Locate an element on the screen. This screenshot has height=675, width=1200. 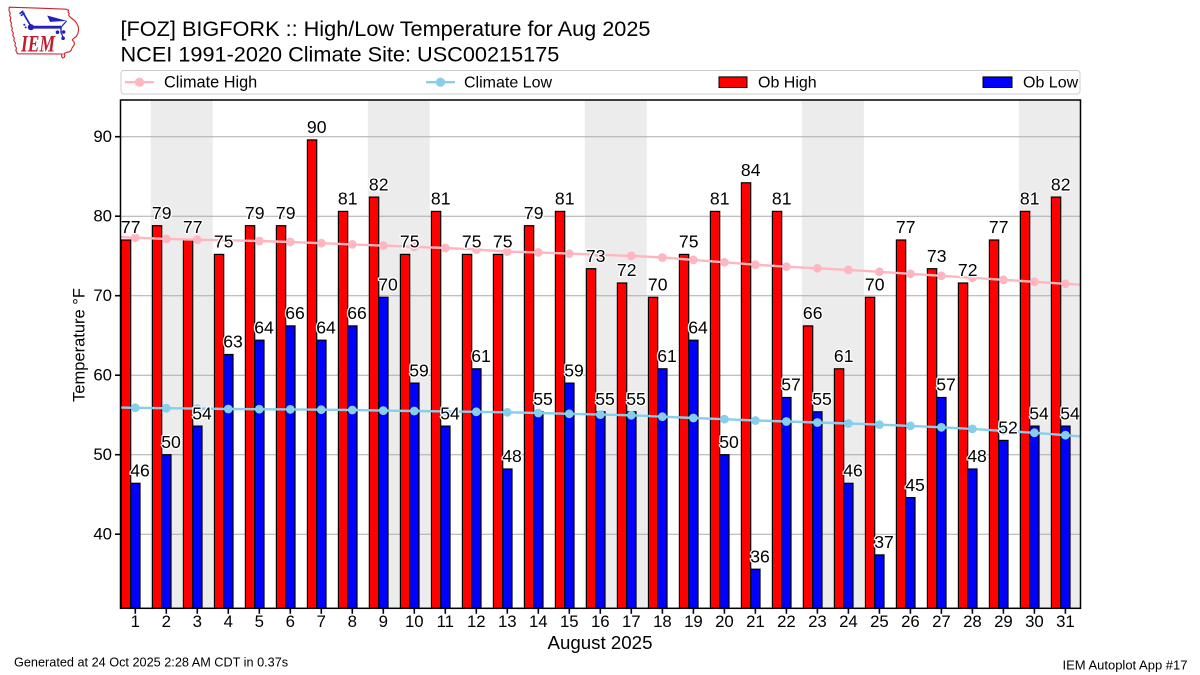
svg-text:NCEI 1991-2020 Climate Site: U: NCEI 1991-2020 Climate Site: USC00215175 is located at coordinates (340, 54).